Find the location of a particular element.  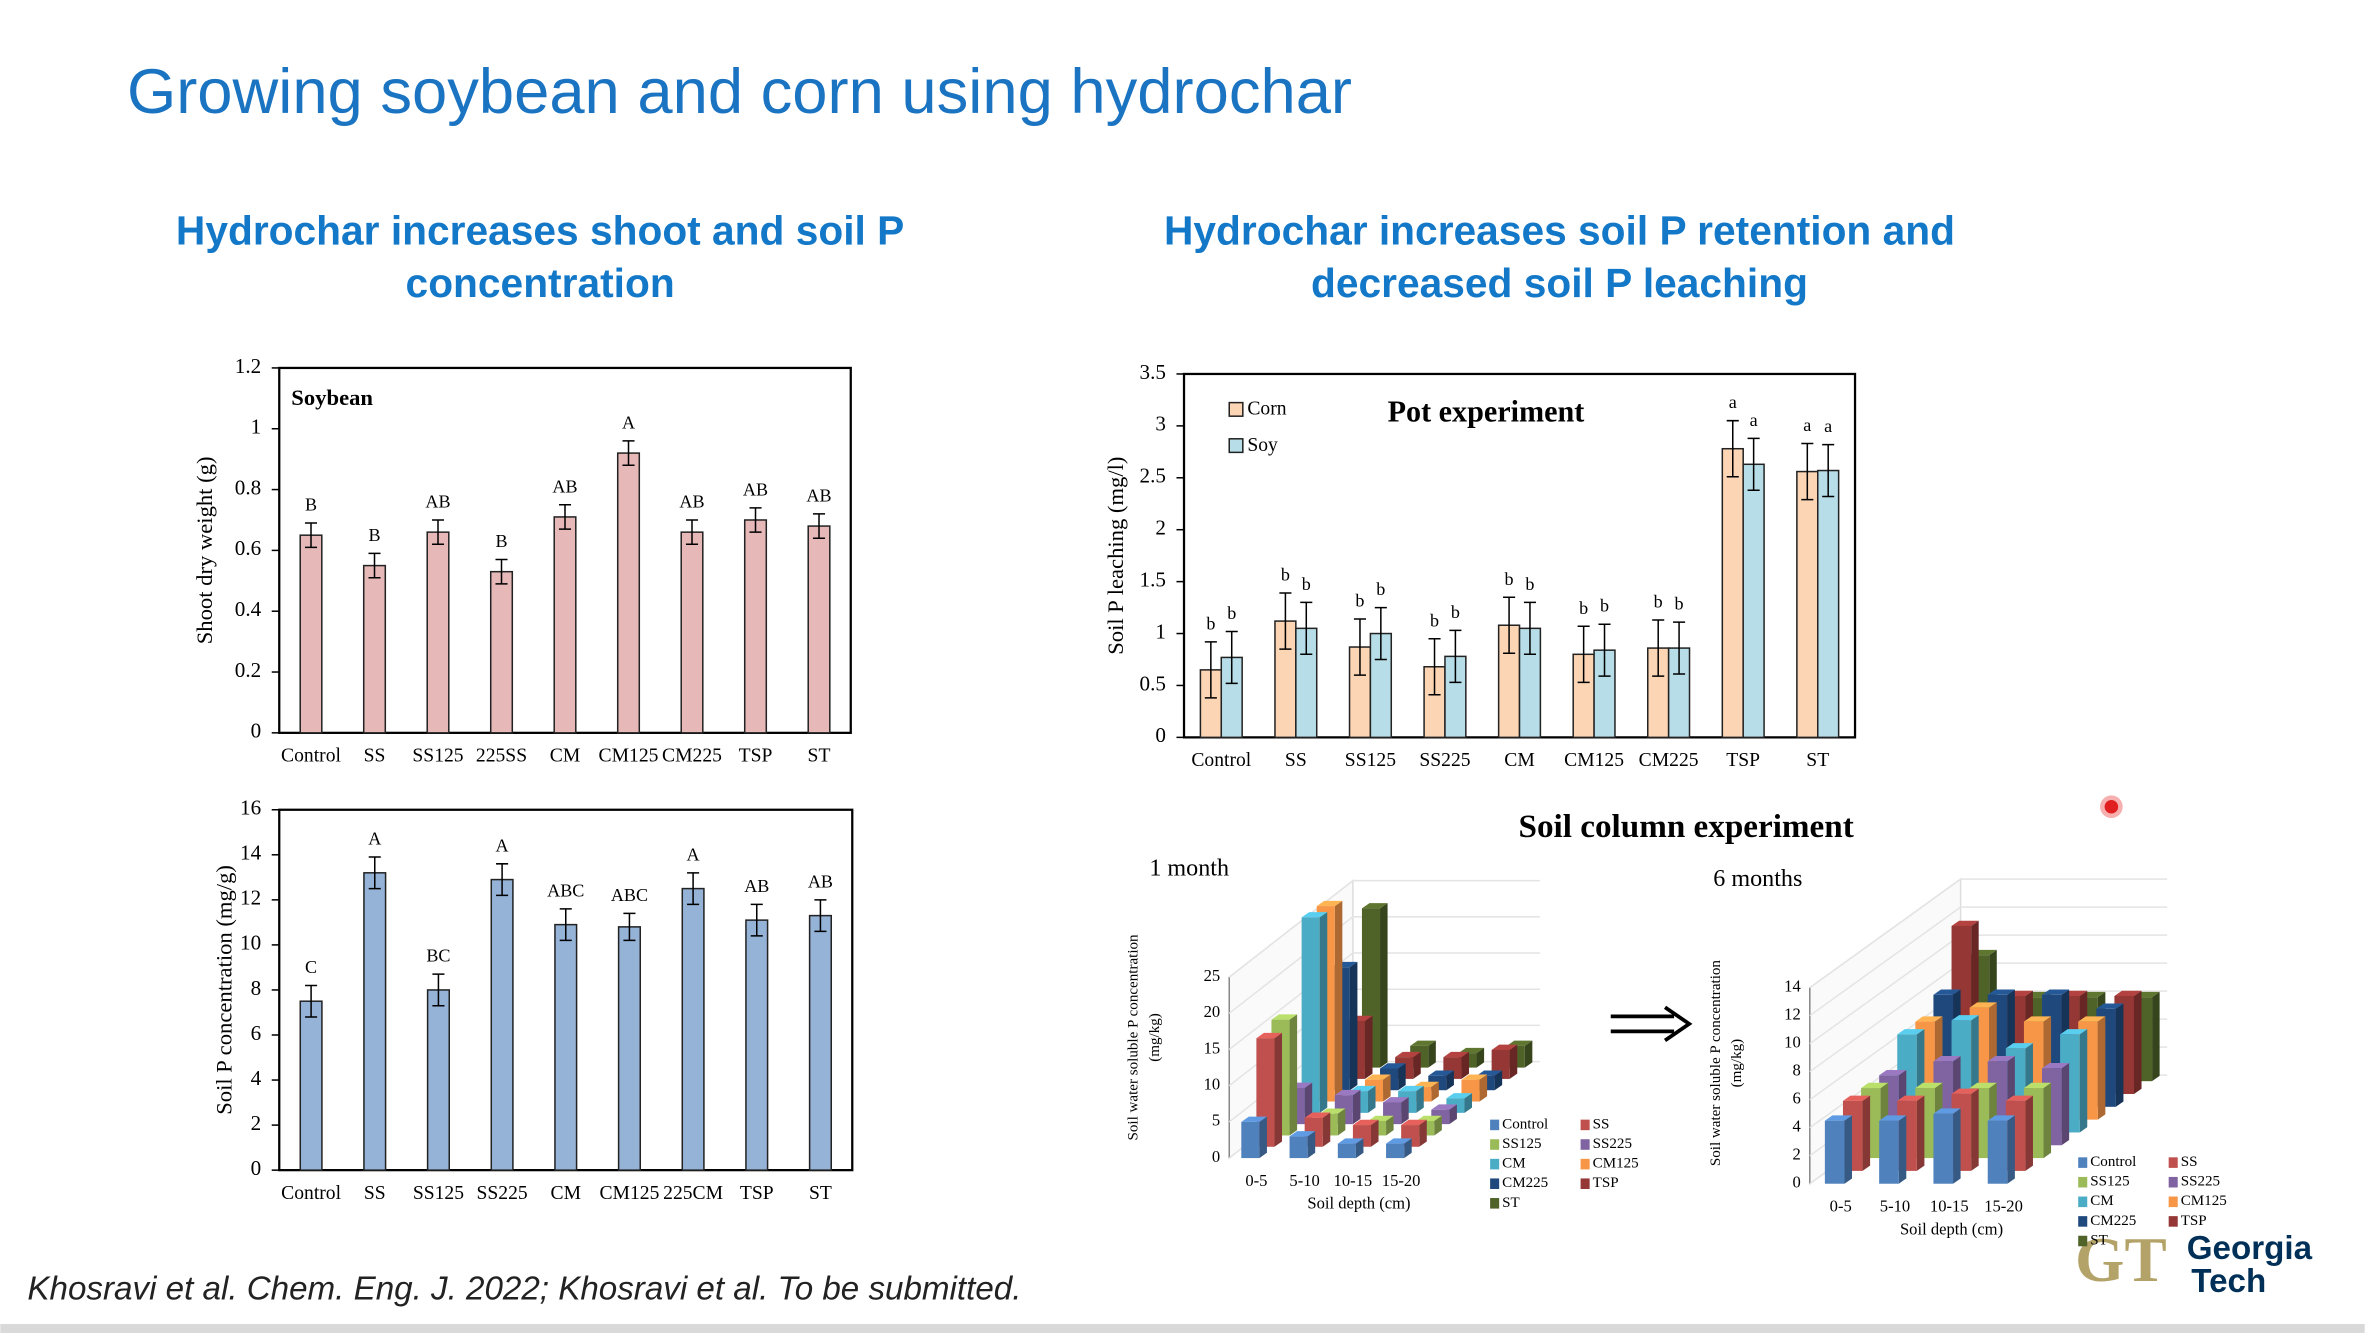

x-tick-label: 5-10 is located at coordinates (1895, 1206).